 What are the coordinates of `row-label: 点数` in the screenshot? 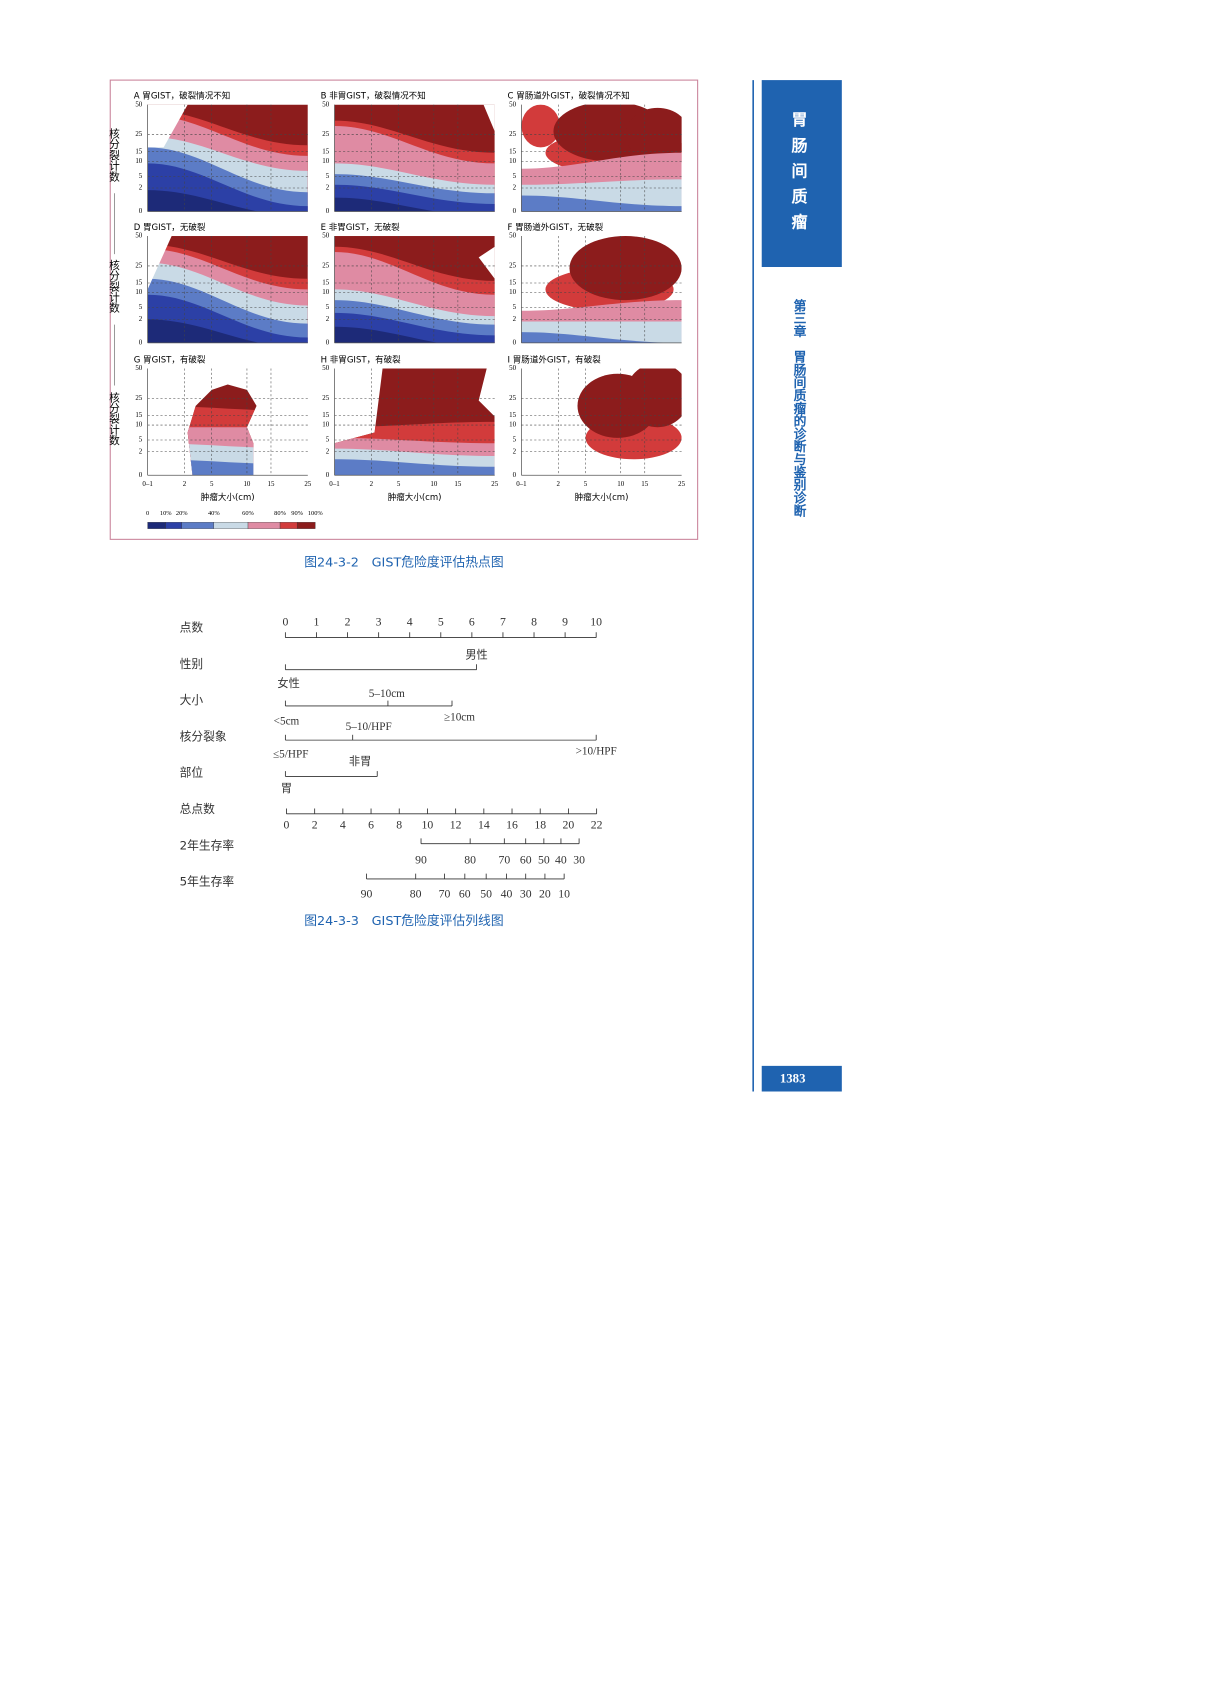 It's located at (192, 627).